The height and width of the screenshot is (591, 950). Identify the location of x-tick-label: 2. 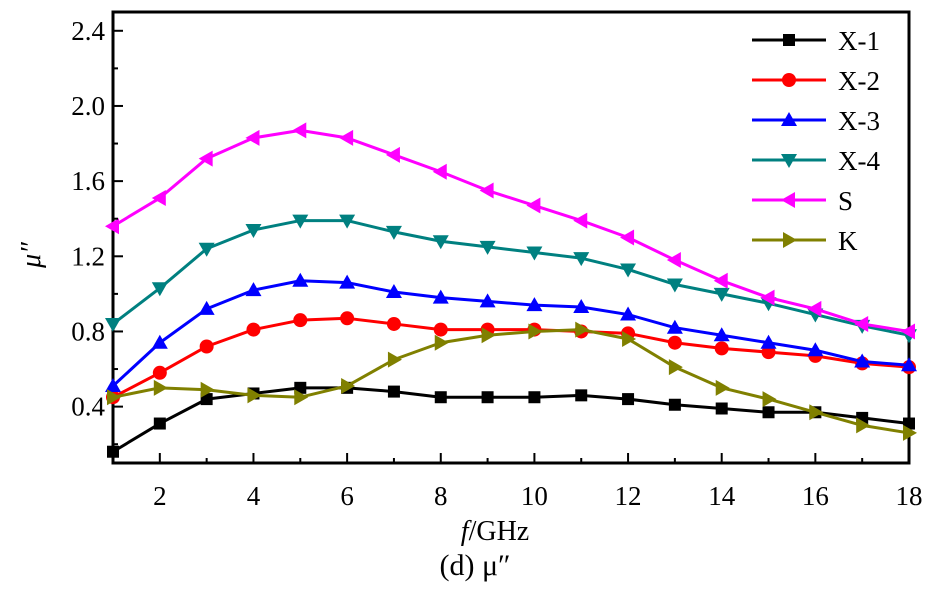
(160, 496).